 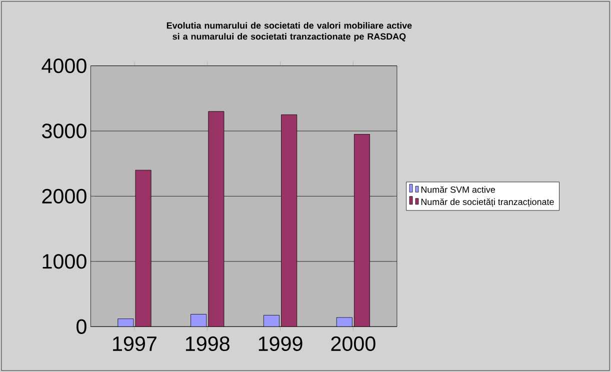 I want to click on x-tick-label: 1997, so click(x=134, y=344).